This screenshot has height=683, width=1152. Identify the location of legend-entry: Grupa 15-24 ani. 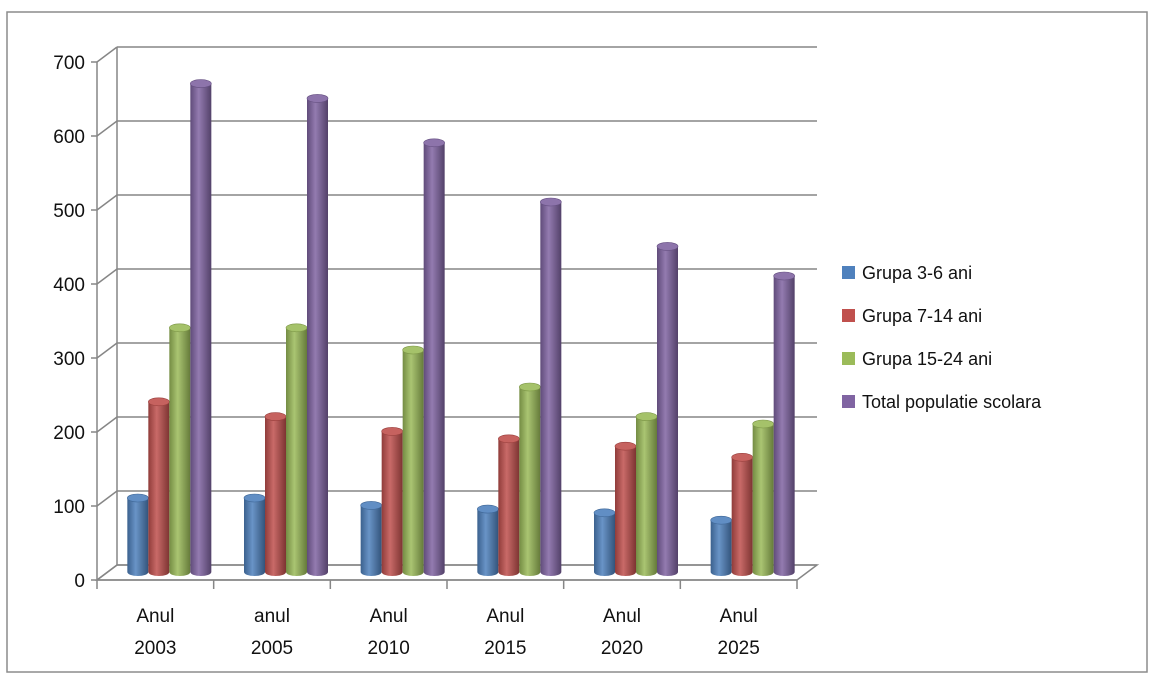
(917, 359).